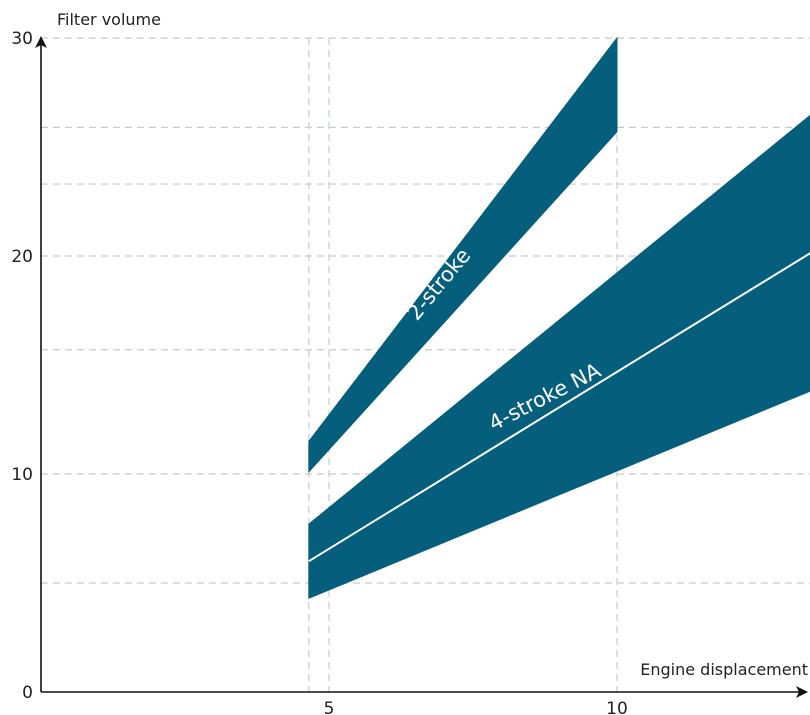 The image size is (810, 715). Describe the element at coordinates (329, 707) in the screenshot. I see `x-tick-label: 5` at that location.